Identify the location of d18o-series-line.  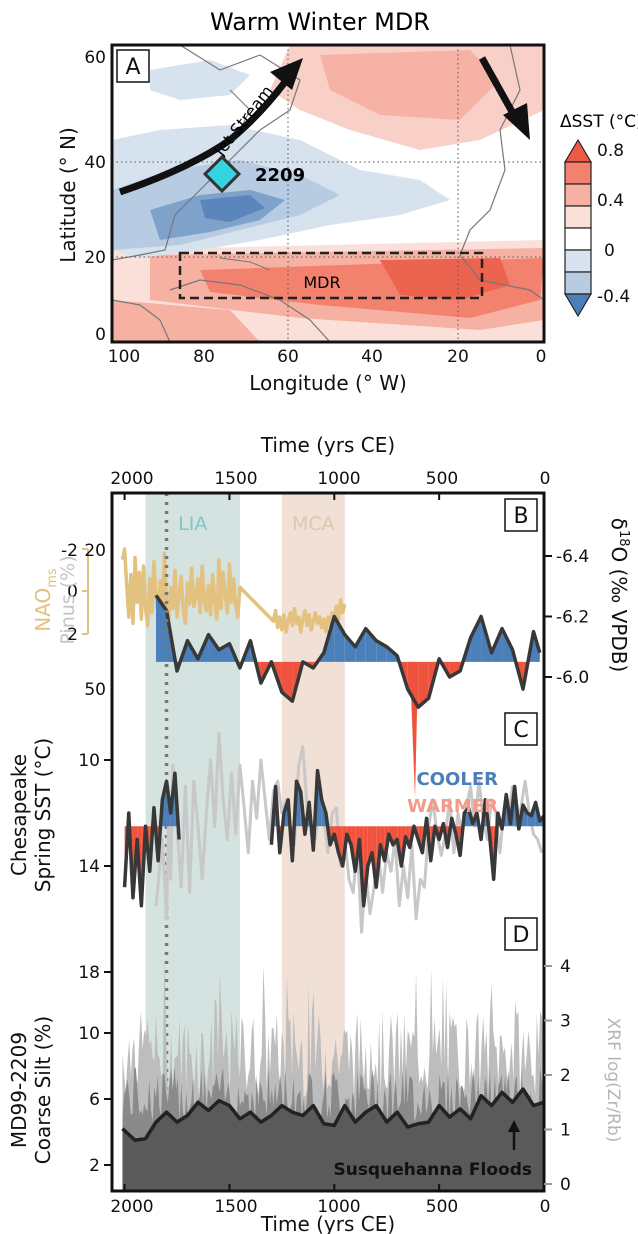
(348, 651).